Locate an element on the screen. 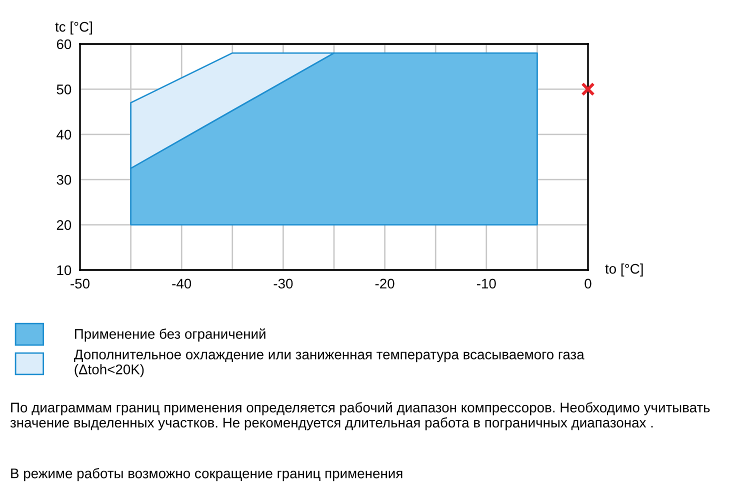 The height and width of the screenshot is (487, 734). x-tick-label: -10 is located at coordinates (486, 283).